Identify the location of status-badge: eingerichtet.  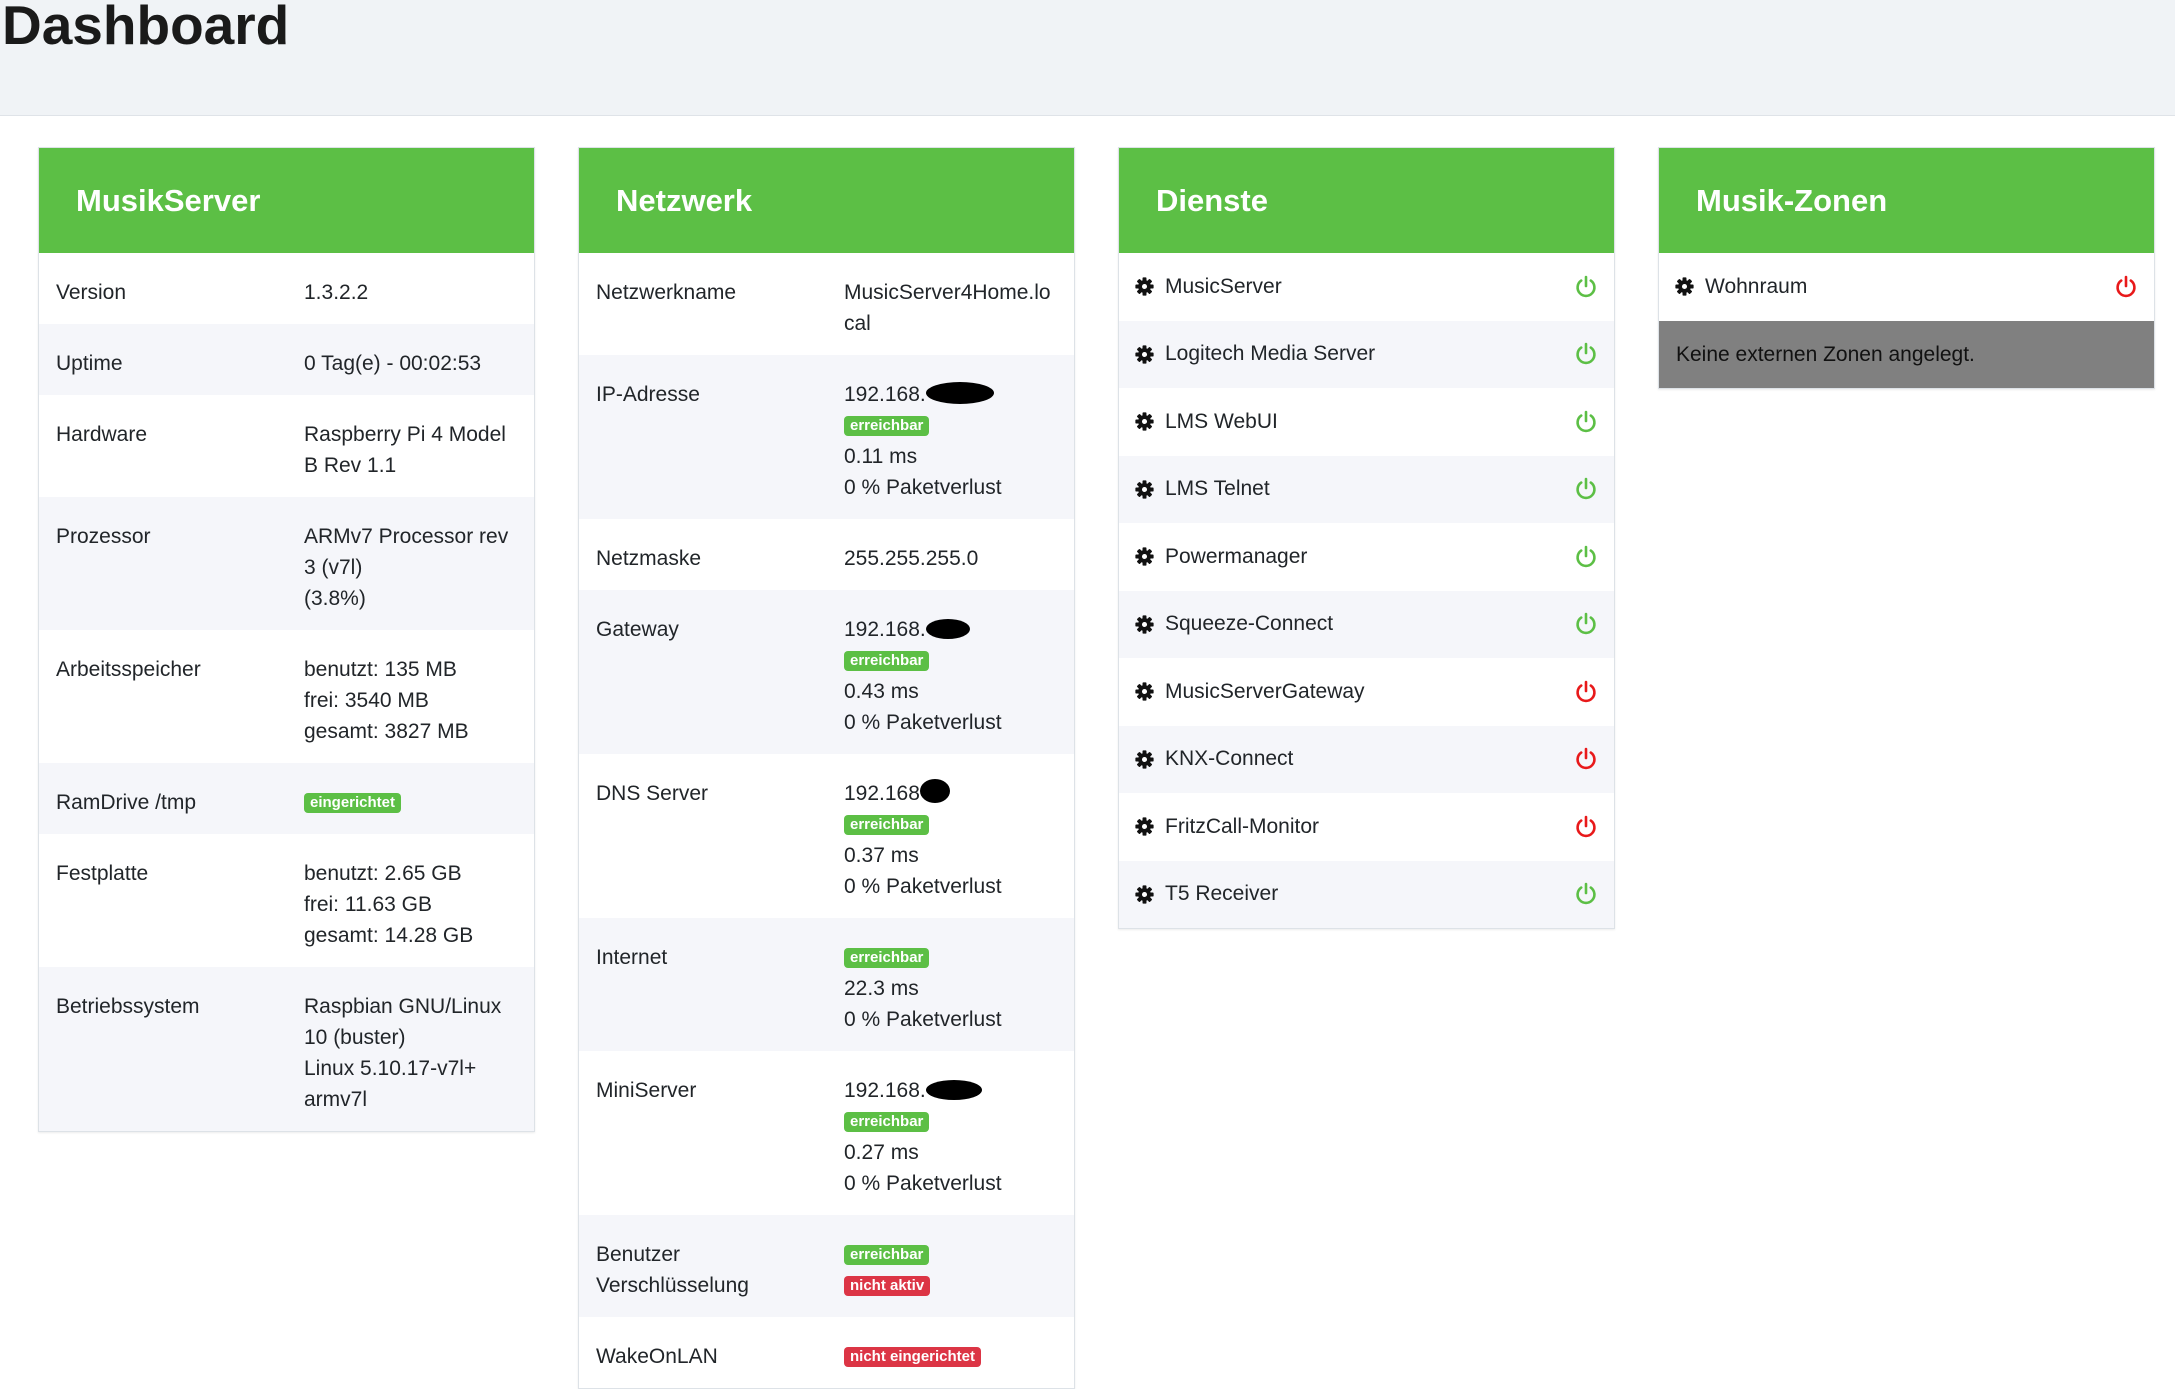
(353, 802).